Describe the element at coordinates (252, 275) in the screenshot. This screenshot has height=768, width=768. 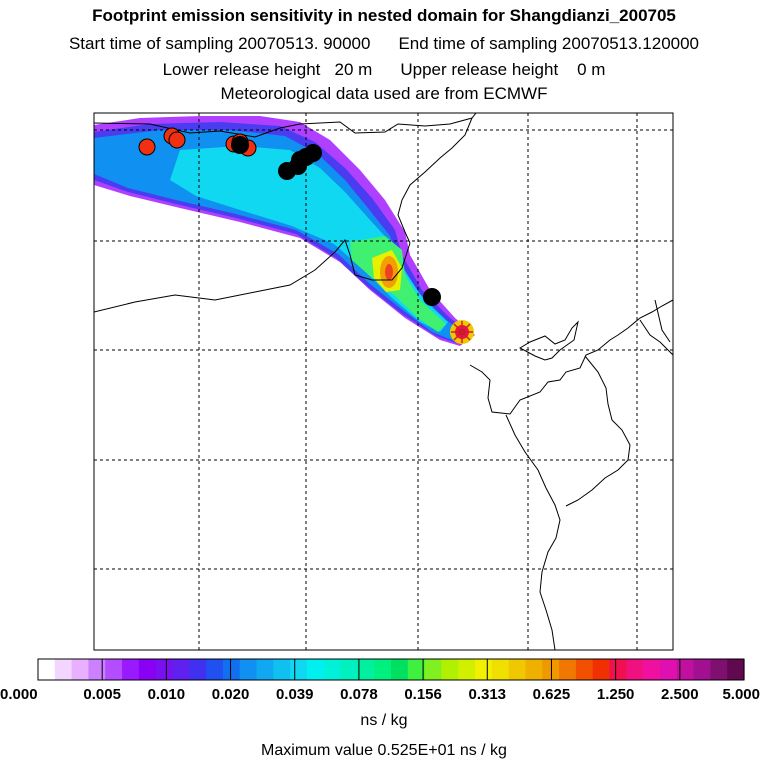
I see `border-lower` at that location.